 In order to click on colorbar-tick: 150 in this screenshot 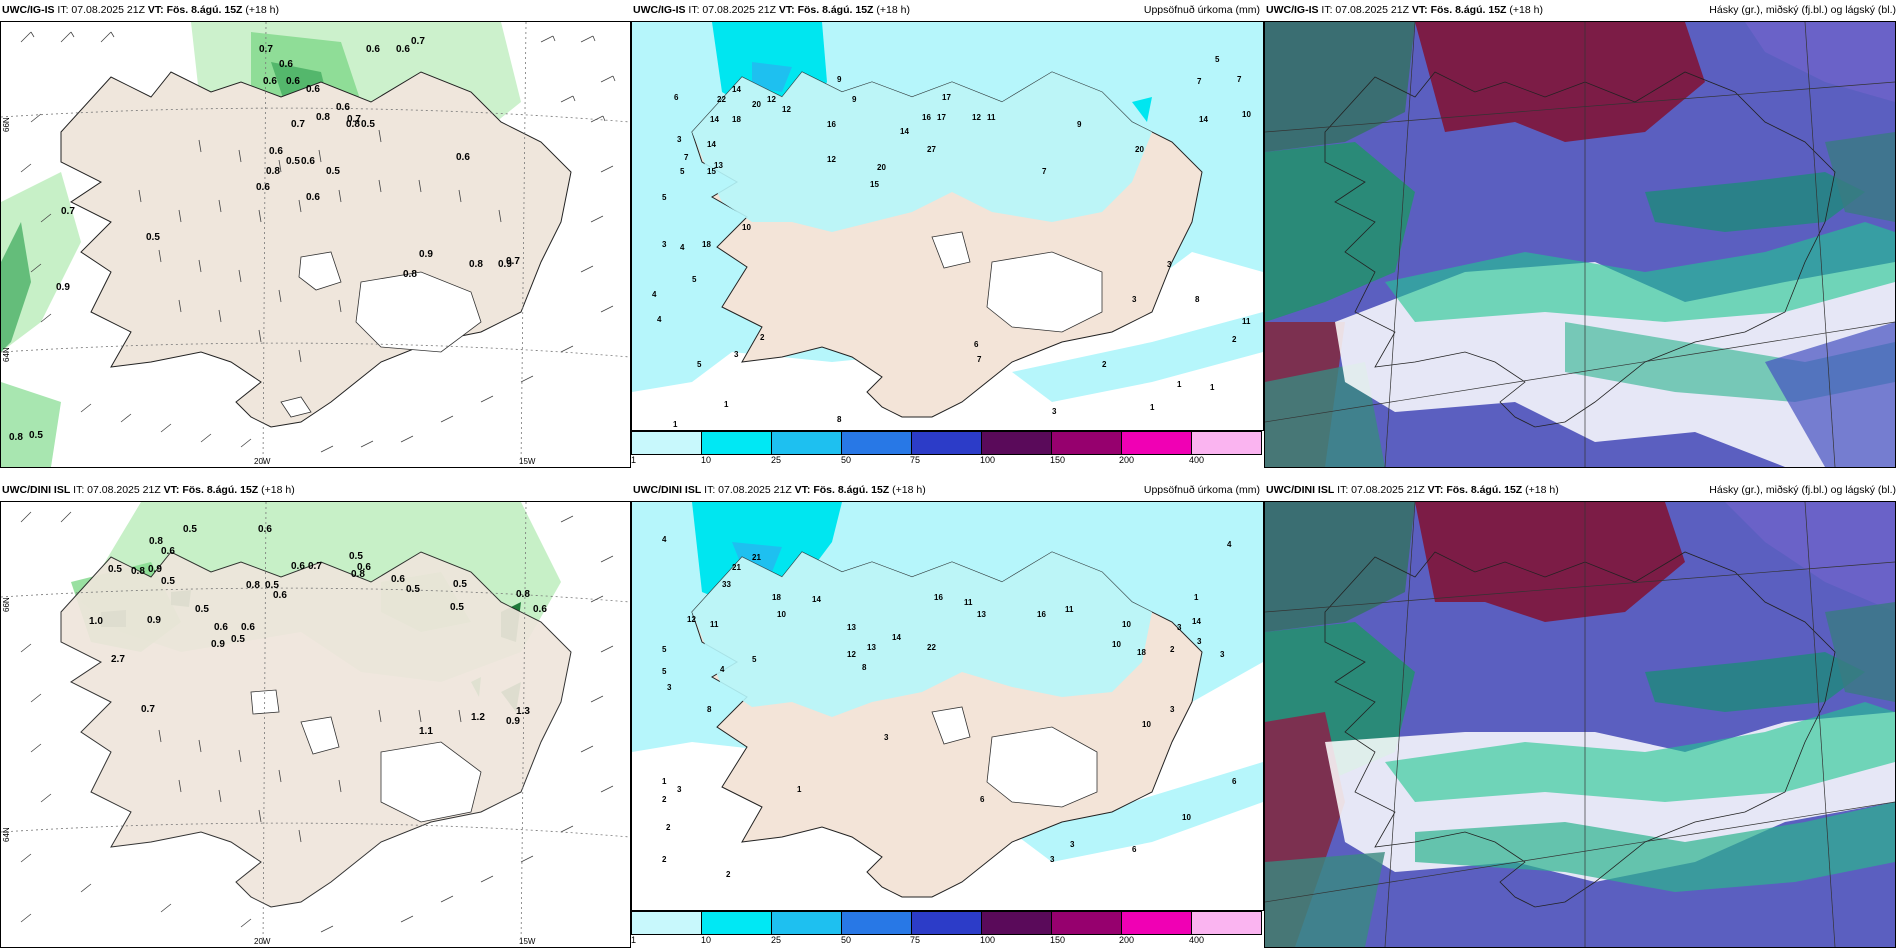, I will do `click(1058, 460)`.